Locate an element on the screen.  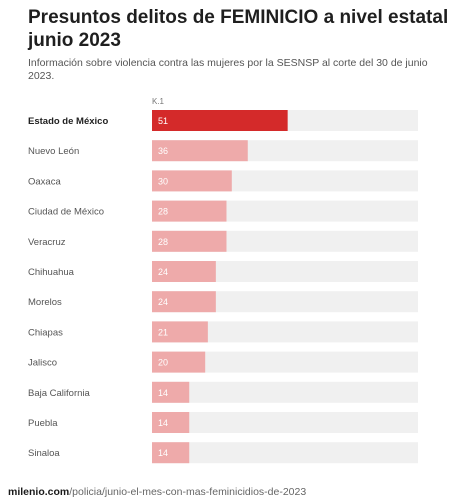
column-label: K.1 is located at coordinates (158, 101).